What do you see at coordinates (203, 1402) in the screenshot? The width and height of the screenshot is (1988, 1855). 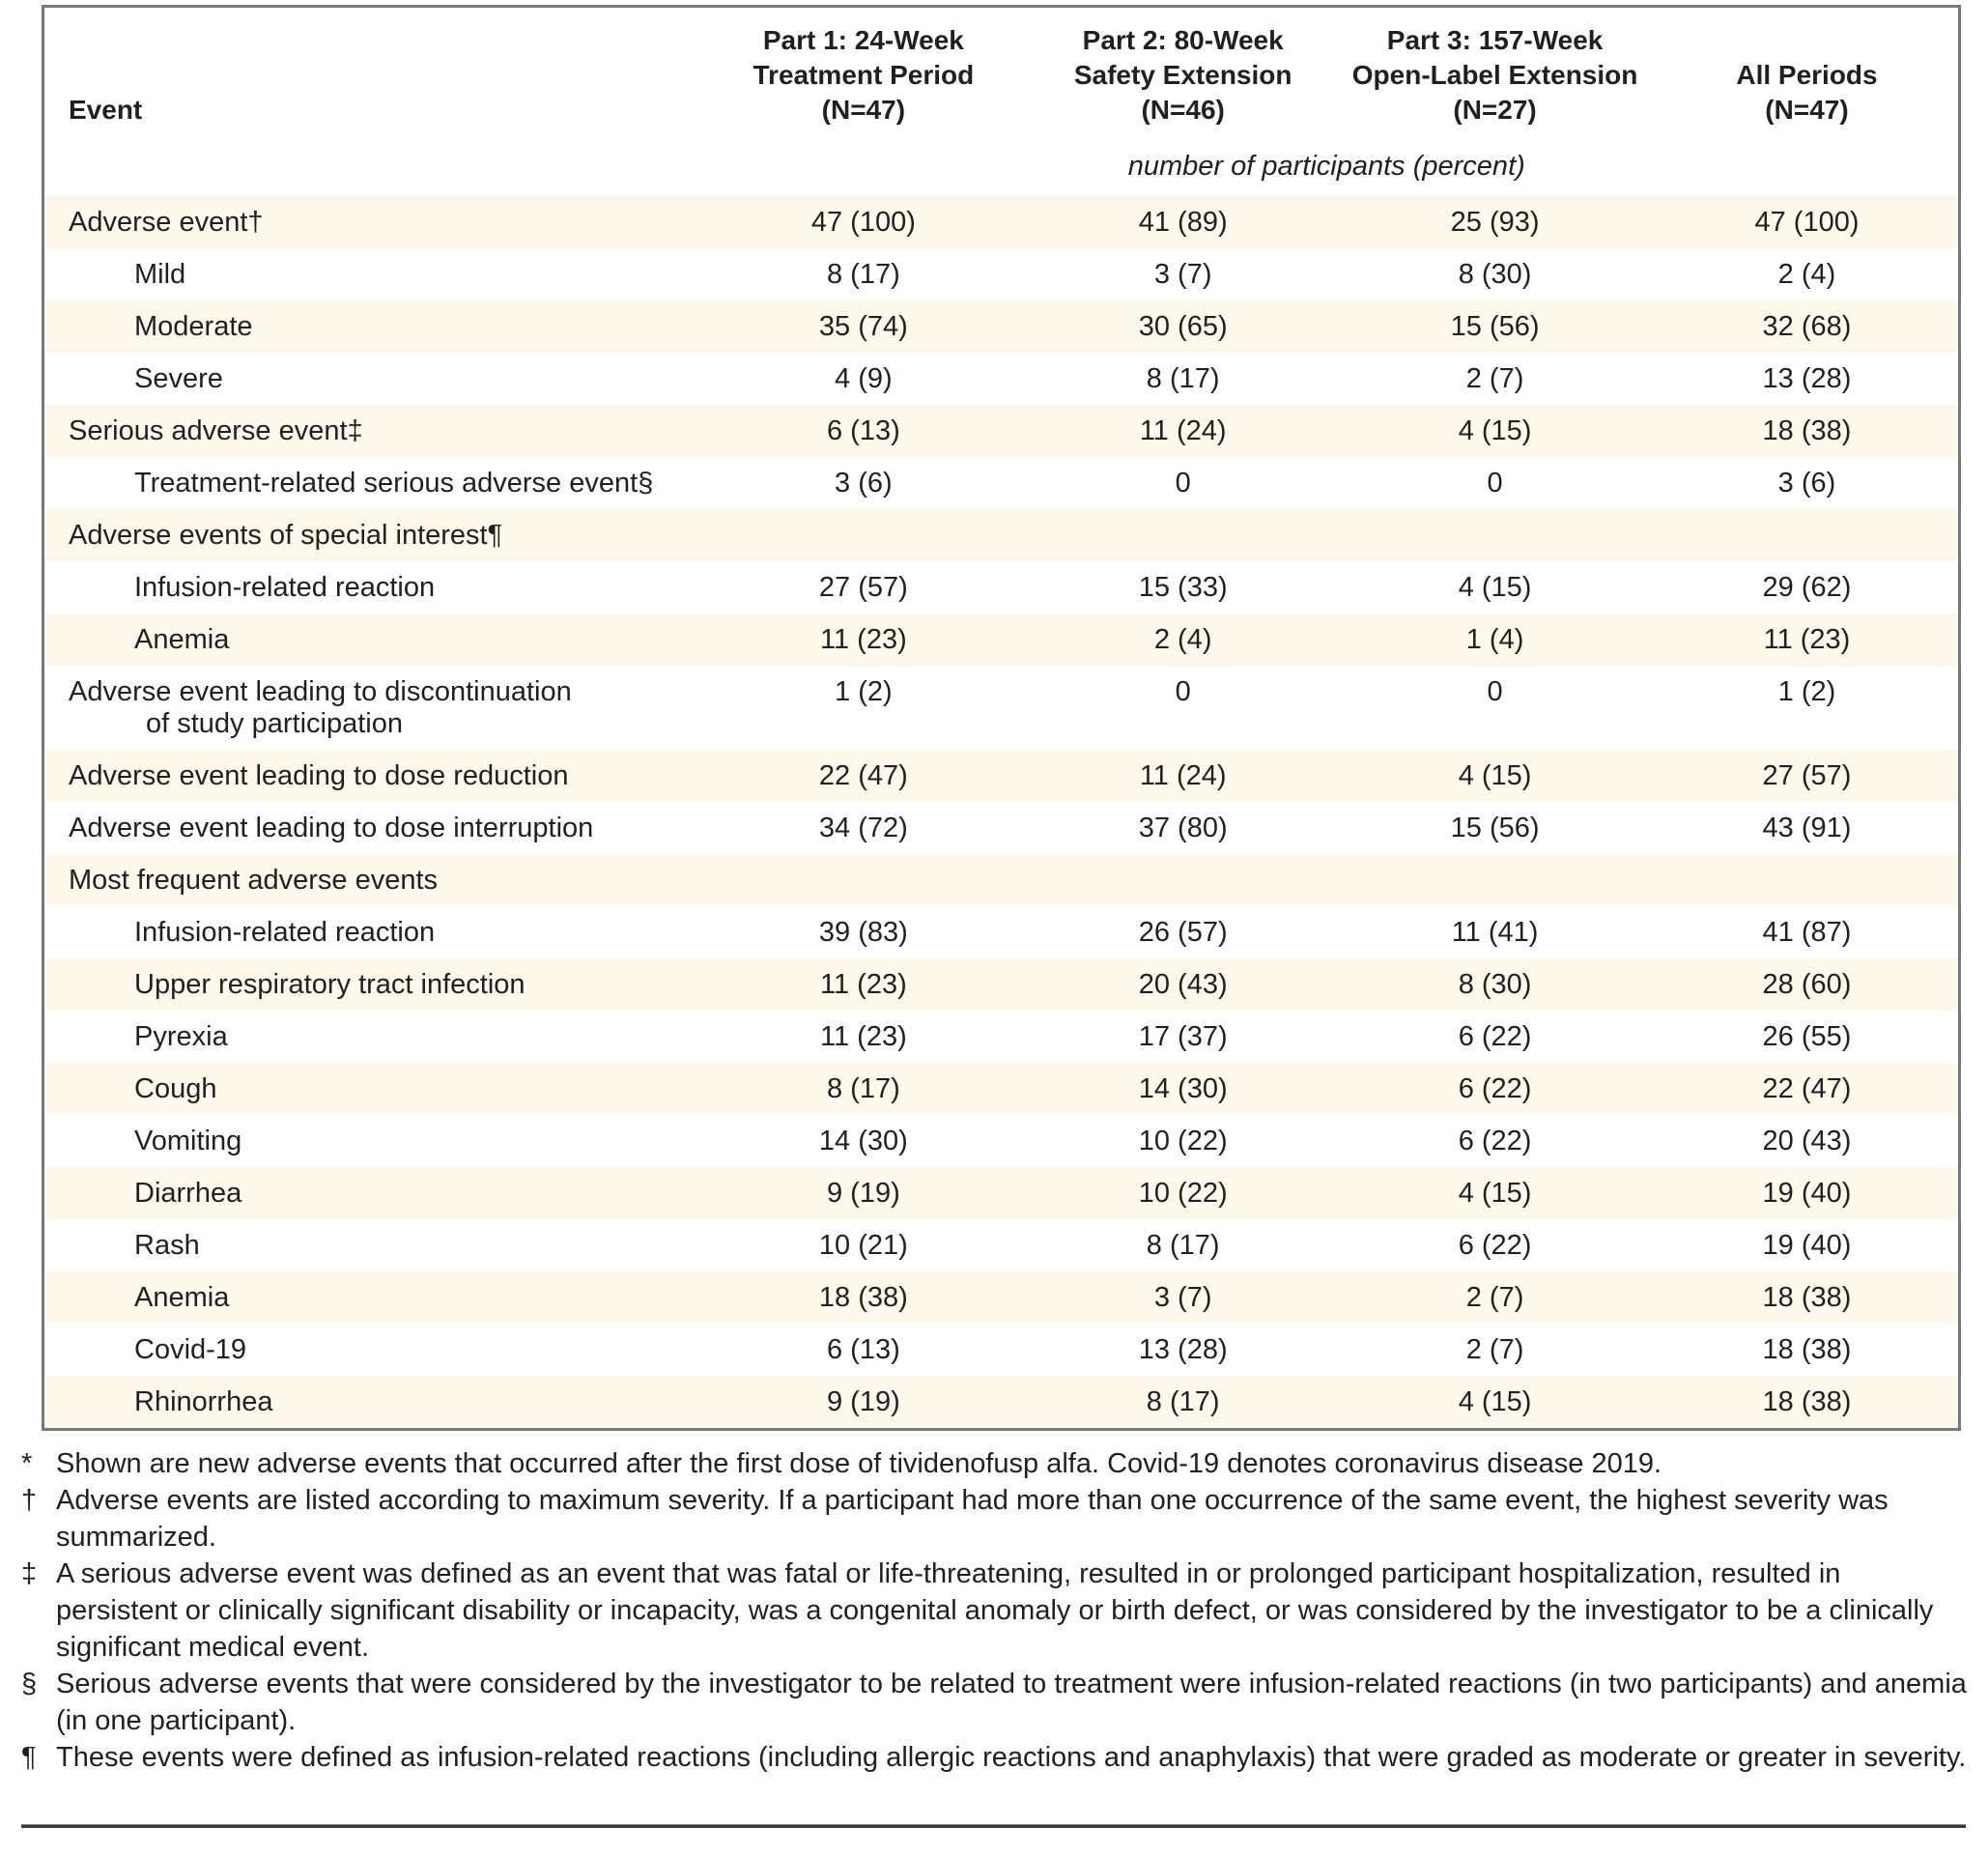 I see `event-label: Rhinorrhea` at bounding box center [203, 1402].